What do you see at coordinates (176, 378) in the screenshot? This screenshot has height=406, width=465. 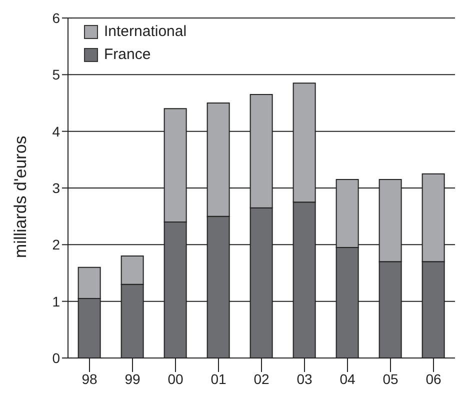 I see `x-tick-label: 00` at bounding box center [176, 378].